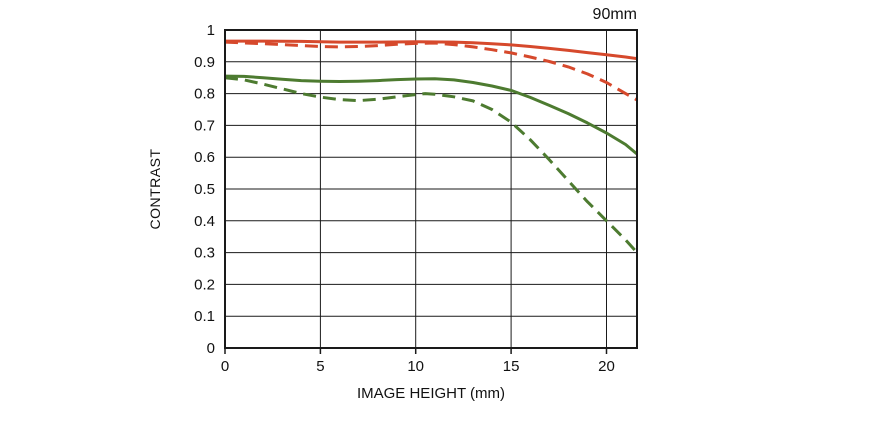  Describe the element at coordinates (614, 14) in the screenshot. I see `chart-title: 90mm` at that location.